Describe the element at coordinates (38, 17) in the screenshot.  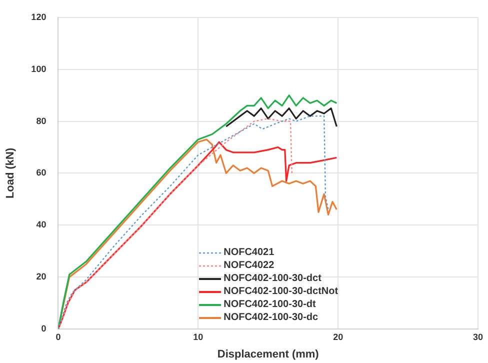
I see `y-tick-label: 120` at that location.